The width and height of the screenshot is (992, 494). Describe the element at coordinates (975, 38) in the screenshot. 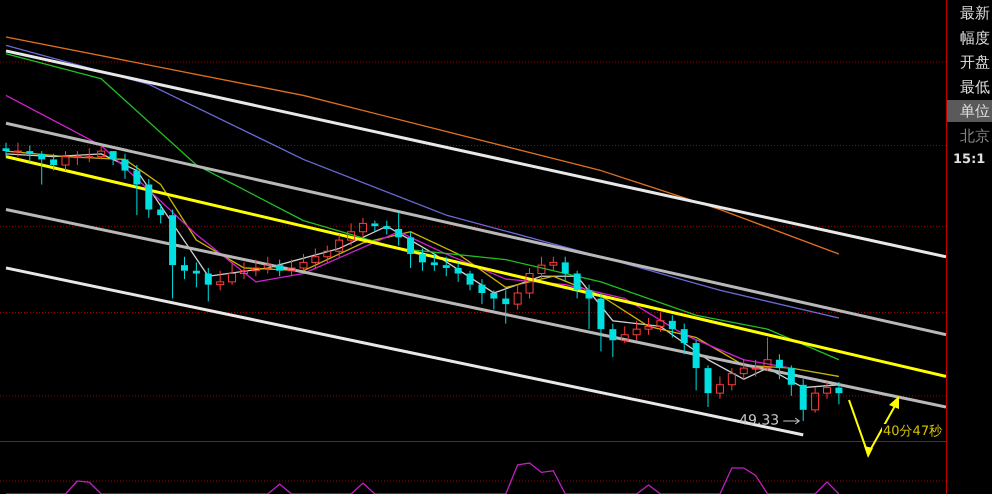

I see `text: 幅度` at that location.